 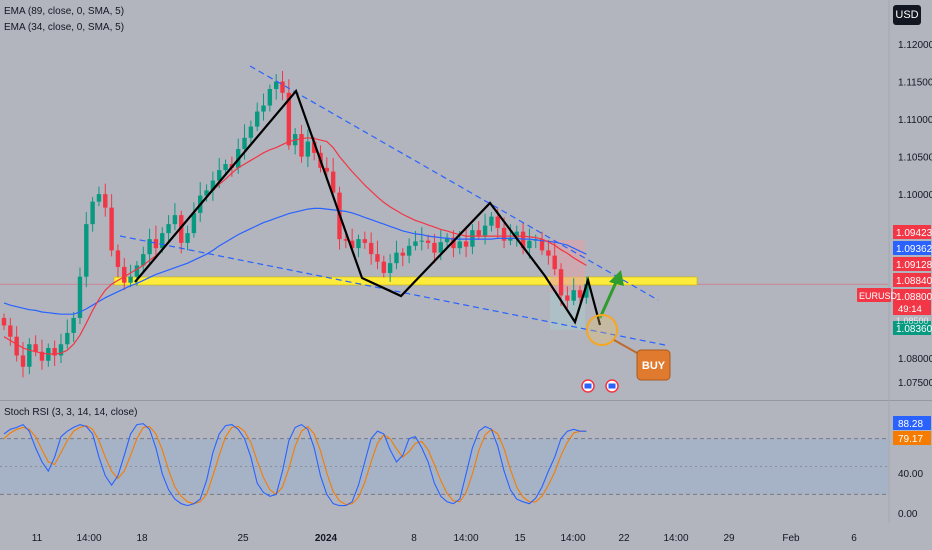 I want to click on time-tick: 11, so click(x=37, y=538).